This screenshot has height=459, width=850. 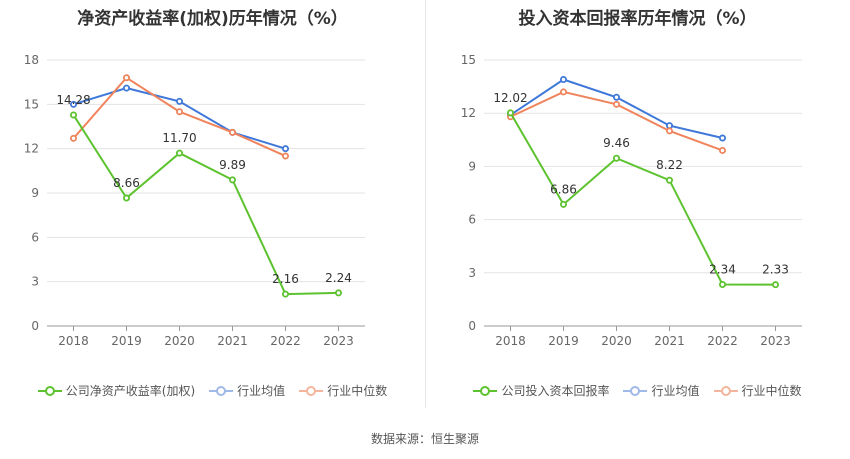 What do you see at coordinates (338, 278) in the screenshot?
I see `data-label: 2.24` at bounding box center [338, 278].